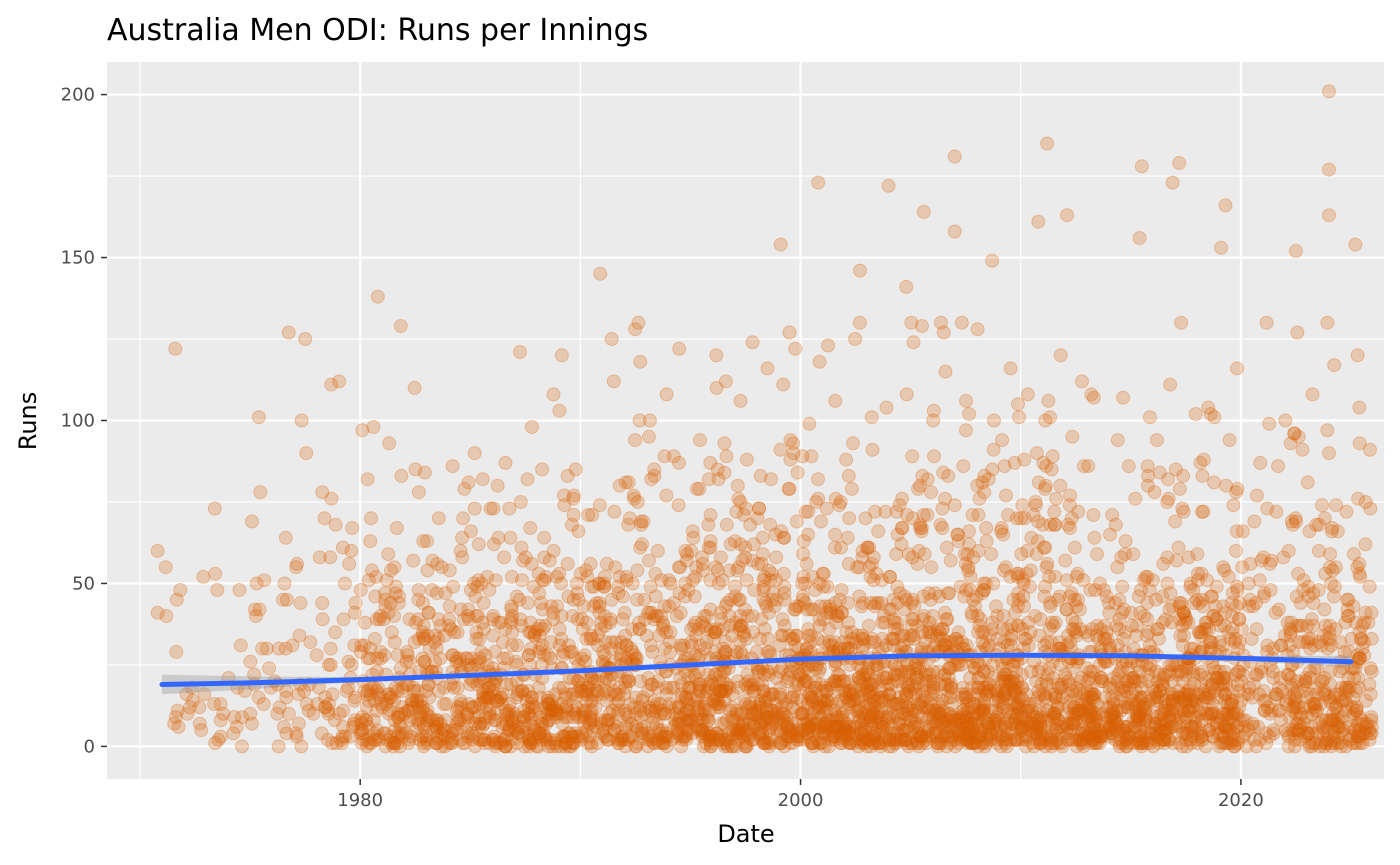  Describe the element at coordinates (28, 421) in the screenshot. I see `y-axis-title: Runs` at that location.